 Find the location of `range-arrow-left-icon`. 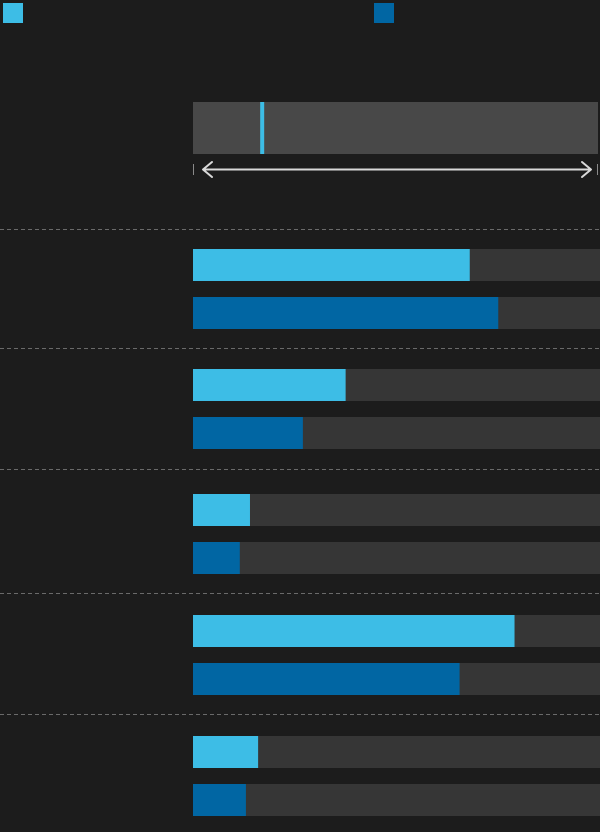

range-arrow-left-icon is located at coordinates (207, 169).